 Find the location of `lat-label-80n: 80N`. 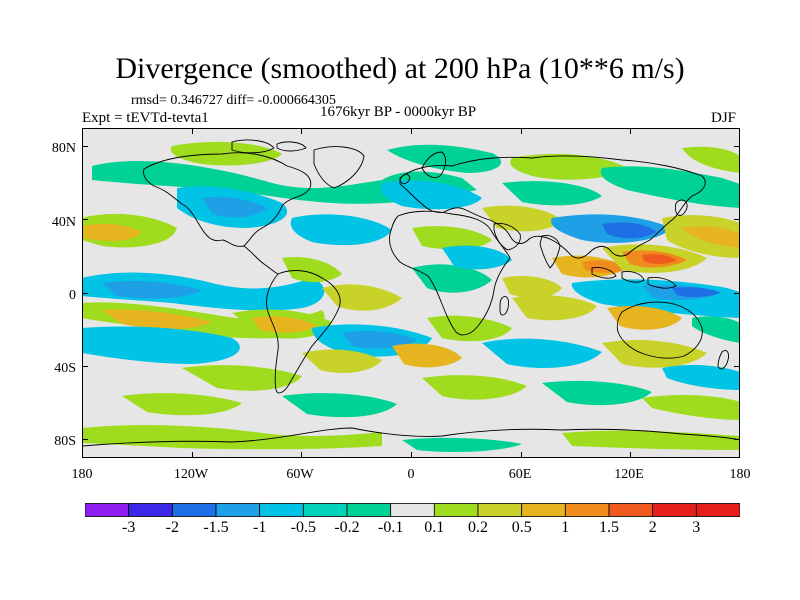

lat-label-80n: 80N is located at coordinates (63, 148).